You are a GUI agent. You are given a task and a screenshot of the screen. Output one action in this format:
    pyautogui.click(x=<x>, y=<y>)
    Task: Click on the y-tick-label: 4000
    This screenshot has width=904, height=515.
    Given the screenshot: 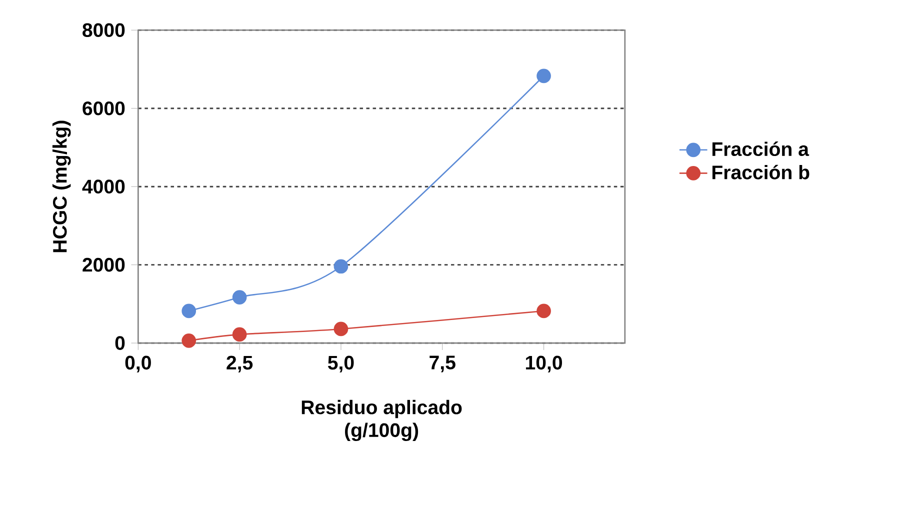 What is the action you would take?
    pyautogui.click(x=103, y=187)
    